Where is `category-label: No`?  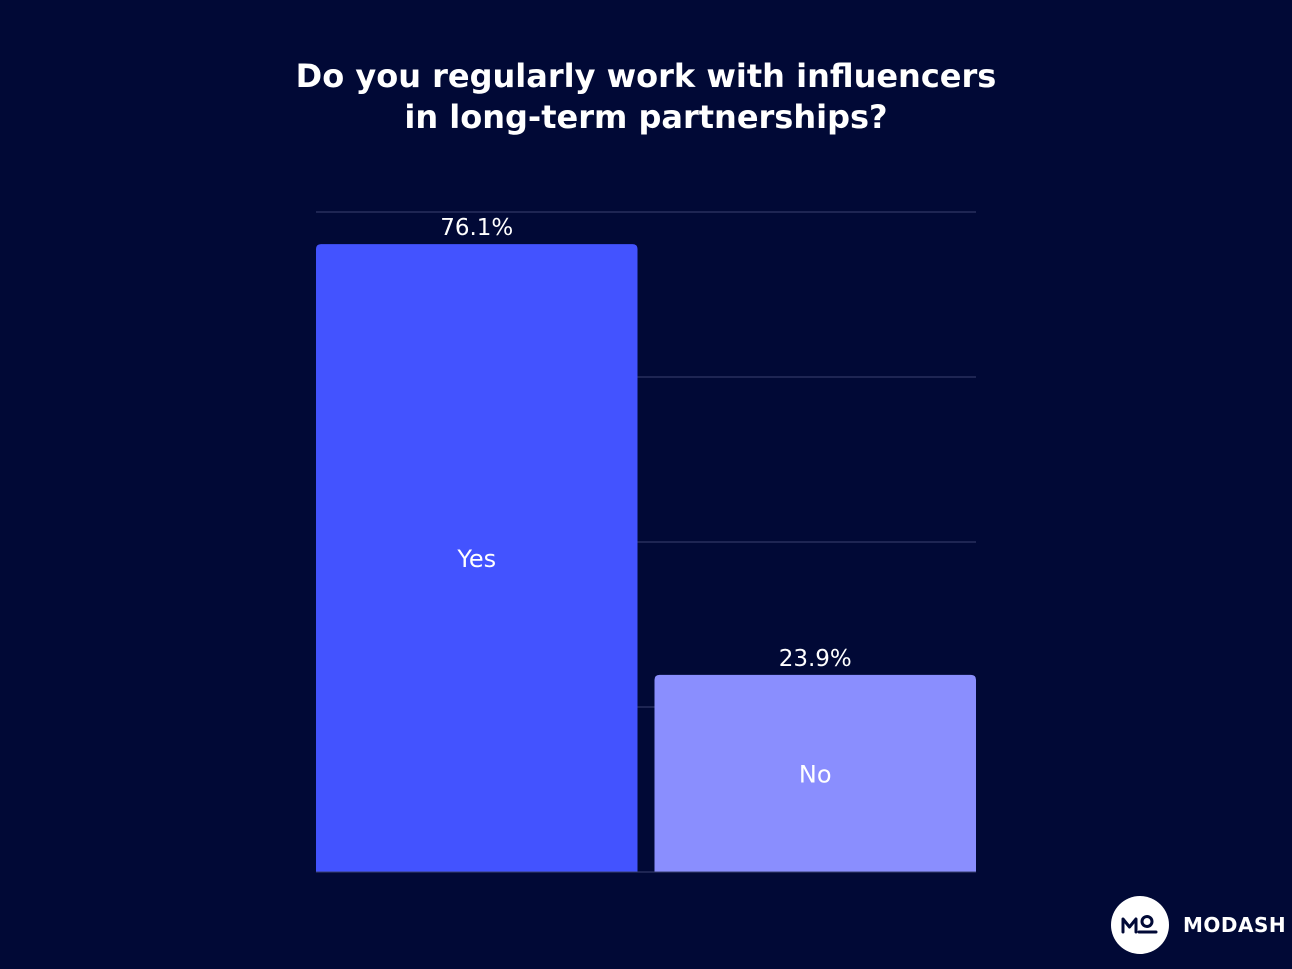 category-label: No is located at coordinates (815, 774).